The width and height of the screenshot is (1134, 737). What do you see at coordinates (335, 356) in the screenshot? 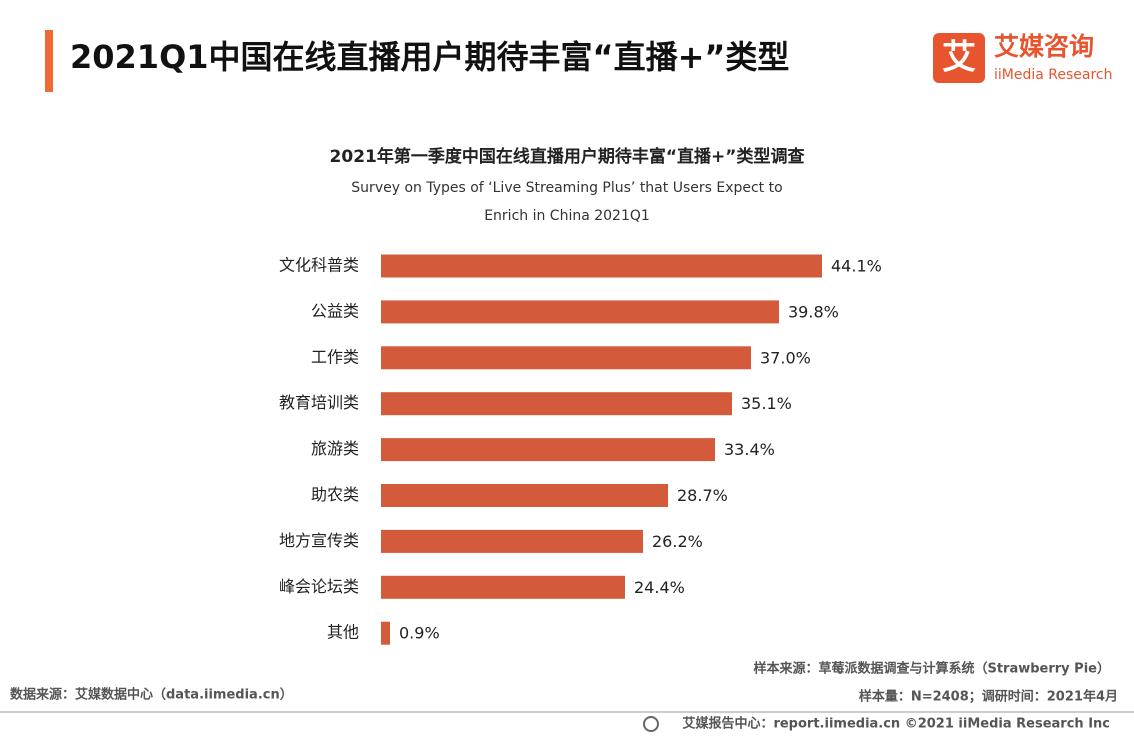
I see `category-label: 工作类` at bounding box center [335, 356].